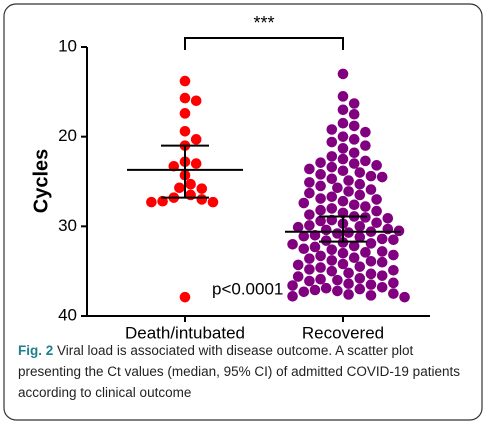  Describe the element at coordinates (264, 43) in the screenshot. I see `significance-bracket` at that location.